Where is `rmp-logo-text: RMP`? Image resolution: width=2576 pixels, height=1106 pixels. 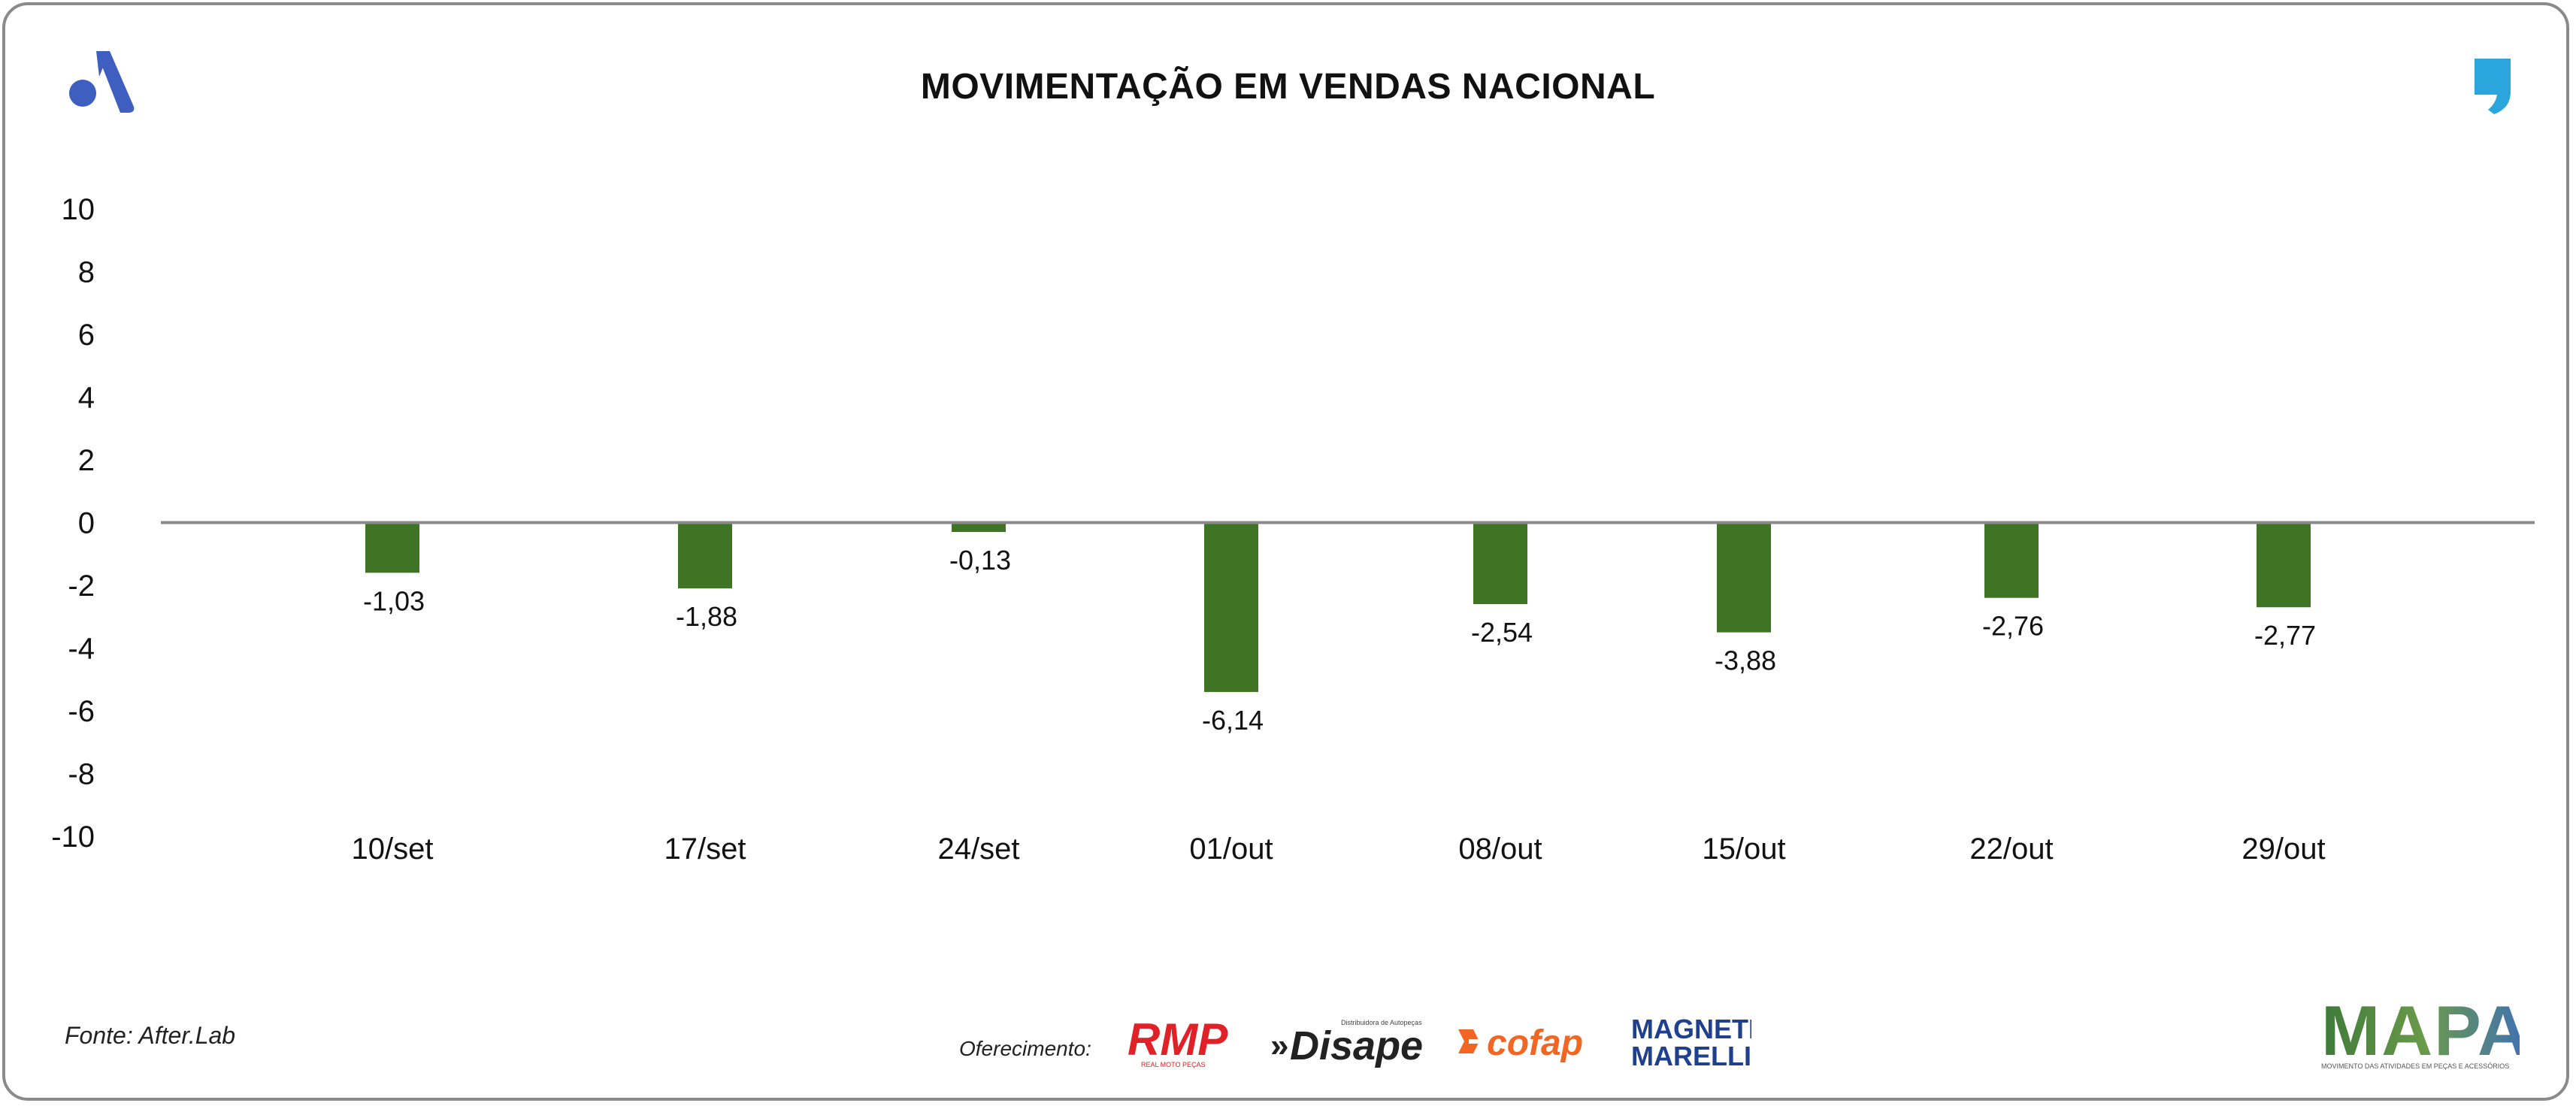
rmp-logo-text: RMP is located at coordinates (1178, 1039).